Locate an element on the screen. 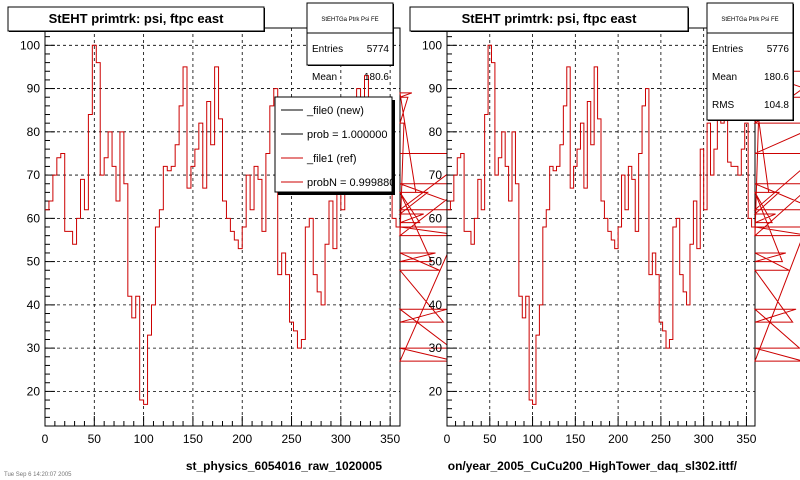 Image resolution: width=800 pixels, height=480 pixels. legend-label: _file1 (ref) is located at coordinates (331, 159).